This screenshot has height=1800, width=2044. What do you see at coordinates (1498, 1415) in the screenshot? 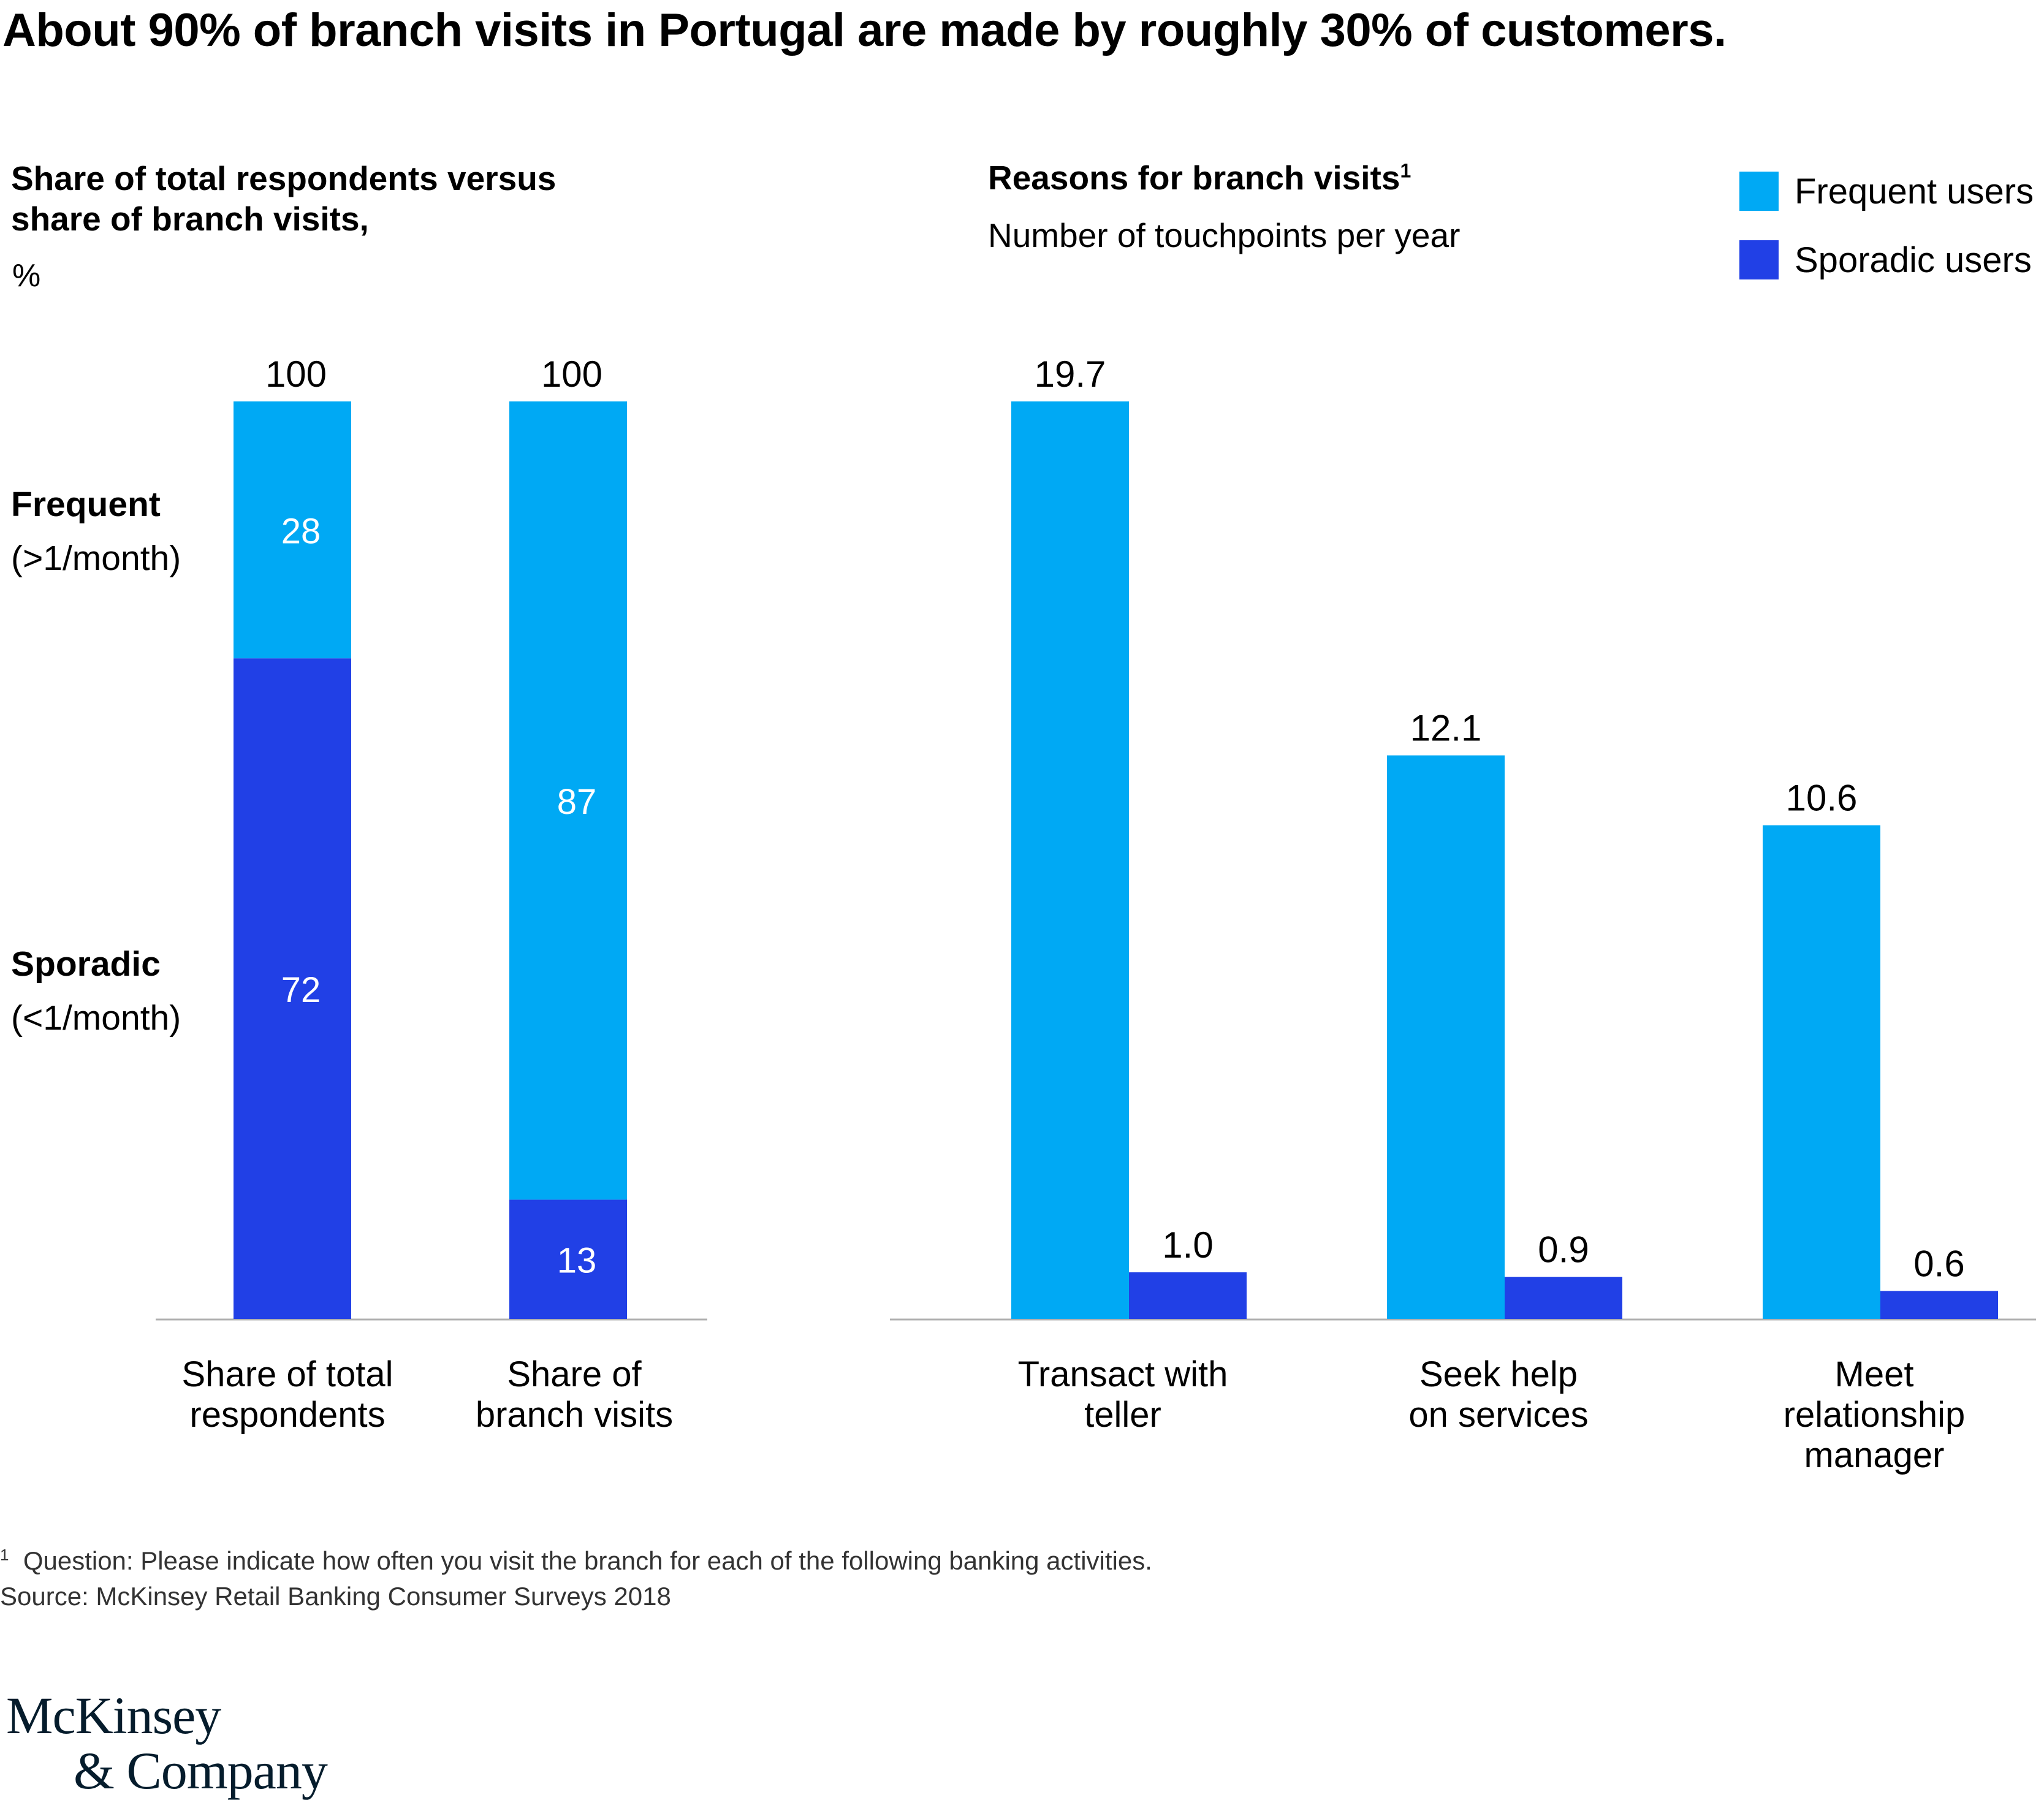
I see `x-tick-label-cat2-line2: on services` at bounding box center [1498, 1415].